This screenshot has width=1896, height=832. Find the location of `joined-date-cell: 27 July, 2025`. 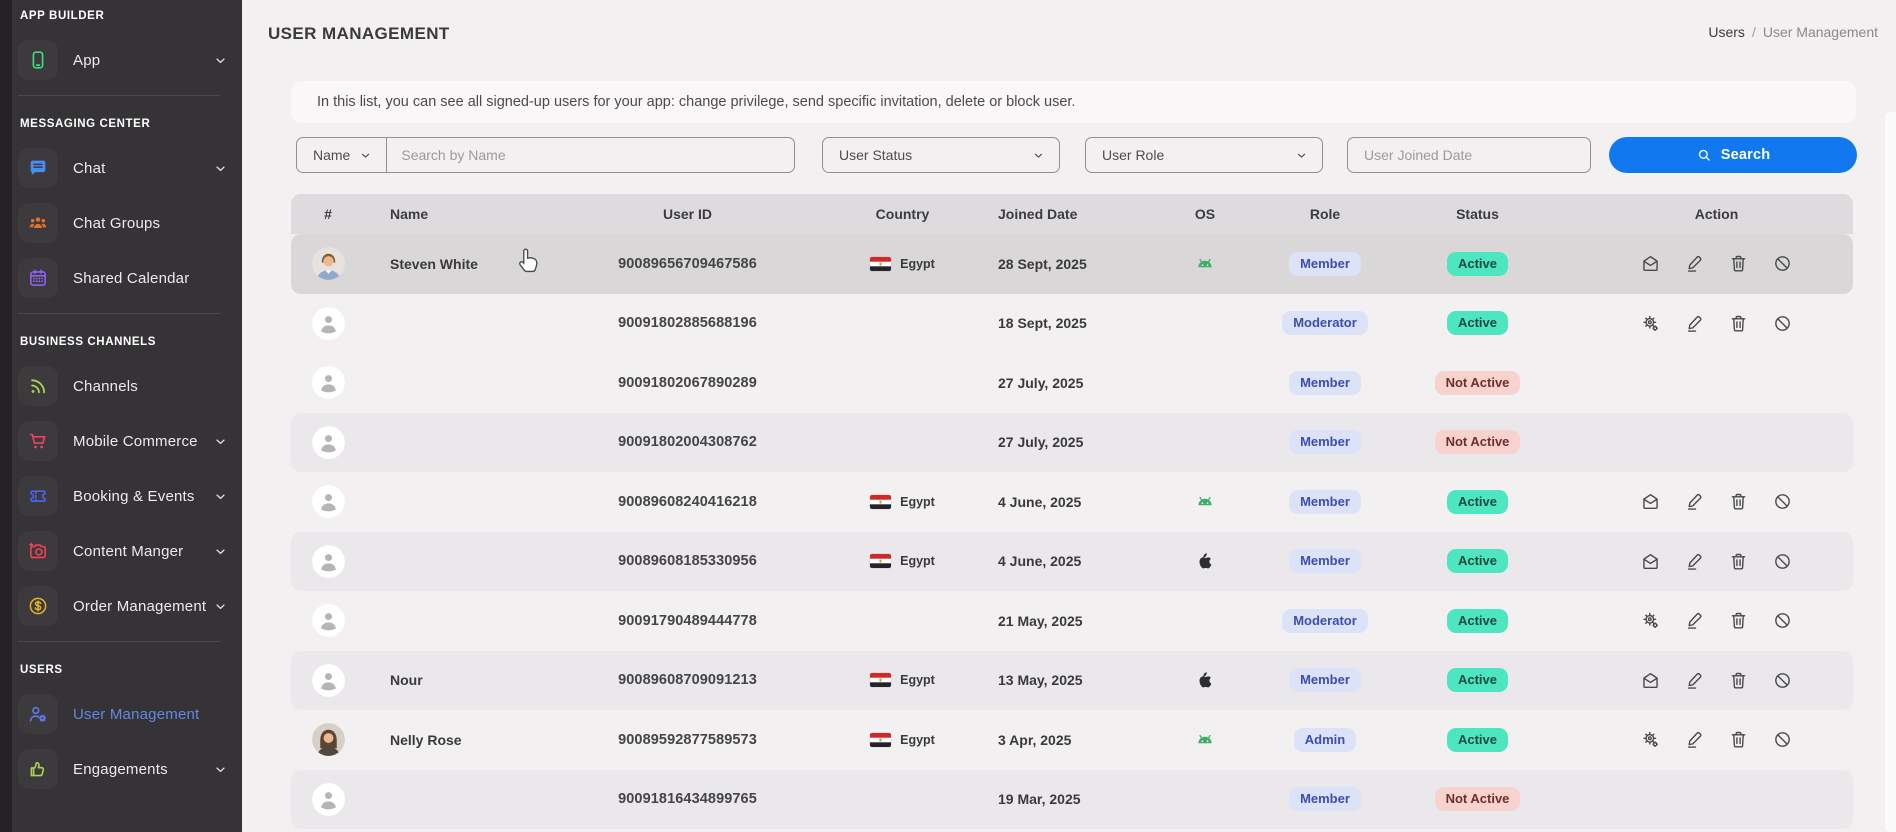

joined-date-cell: 27 July, 2025 is located at coordinates (1055, 383).